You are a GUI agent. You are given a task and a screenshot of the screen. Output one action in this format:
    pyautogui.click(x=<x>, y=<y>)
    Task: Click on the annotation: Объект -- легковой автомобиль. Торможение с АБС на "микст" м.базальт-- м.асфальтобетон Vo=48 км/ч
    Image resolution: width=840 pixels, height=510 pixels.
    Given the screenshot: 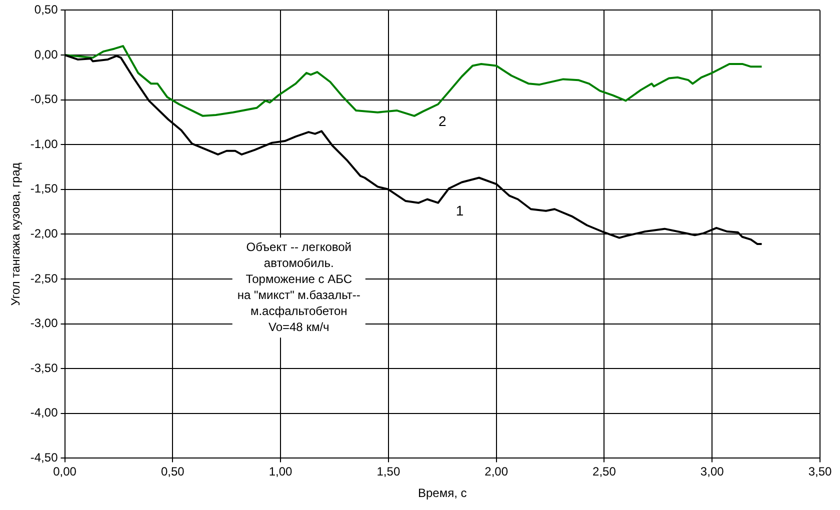 What is the action you would take?
    pyautogui.click(x=298, y=287)
    